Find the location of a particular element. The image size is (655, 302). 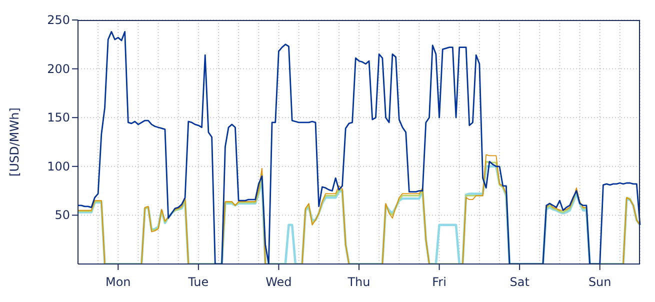

x-tick-label: Sat is located at coordinates (520, 282).